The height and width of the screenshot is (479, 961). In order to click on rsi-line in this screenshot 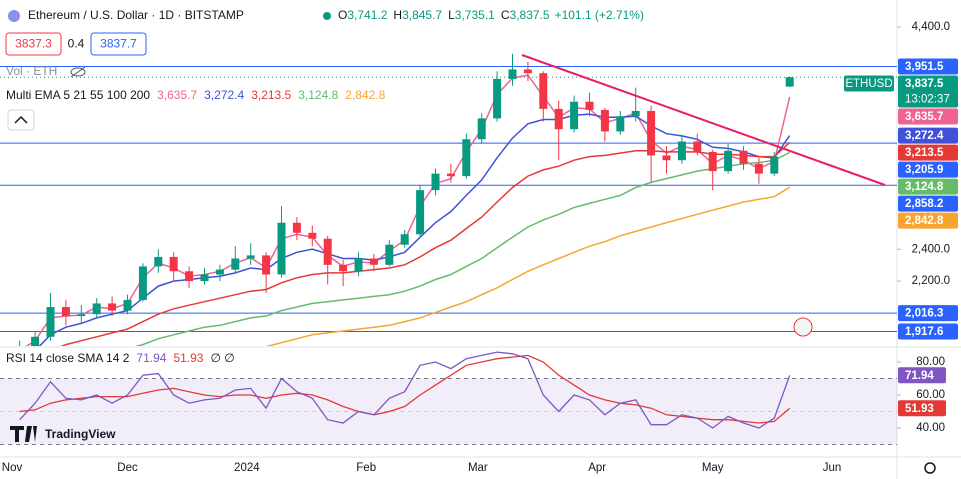, I will do `click(405, 390)`.